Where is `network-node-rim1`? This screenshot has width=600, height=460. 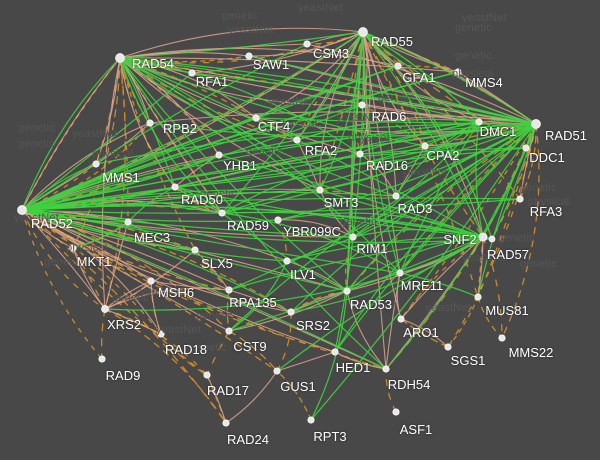 network-node-rim1 is located at coordinates (353, 237).